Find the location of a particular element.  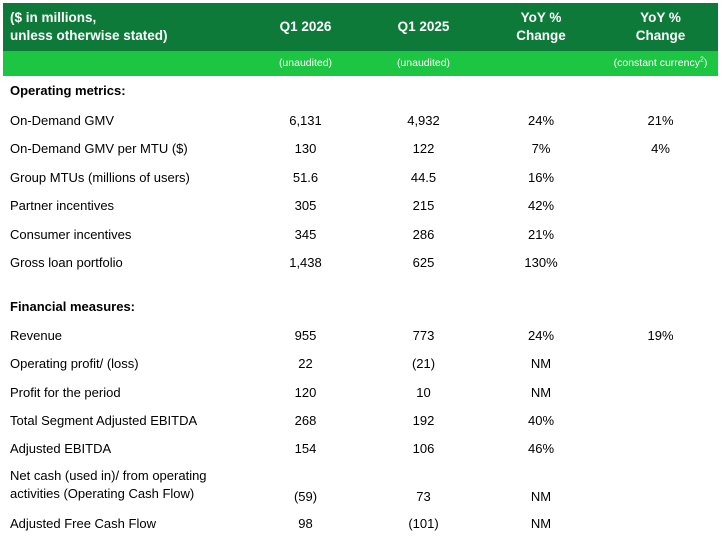

section-title: Operating metrics: is located at coordinates (68, 90).